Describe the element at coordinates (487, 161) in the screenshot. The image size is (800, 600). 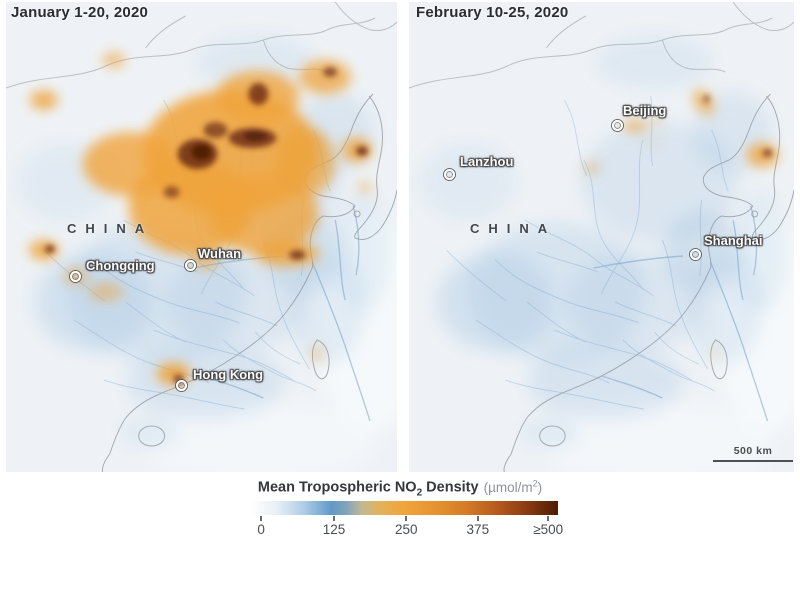
I see `city-label-lanzhou: Lanzhou` at that location.